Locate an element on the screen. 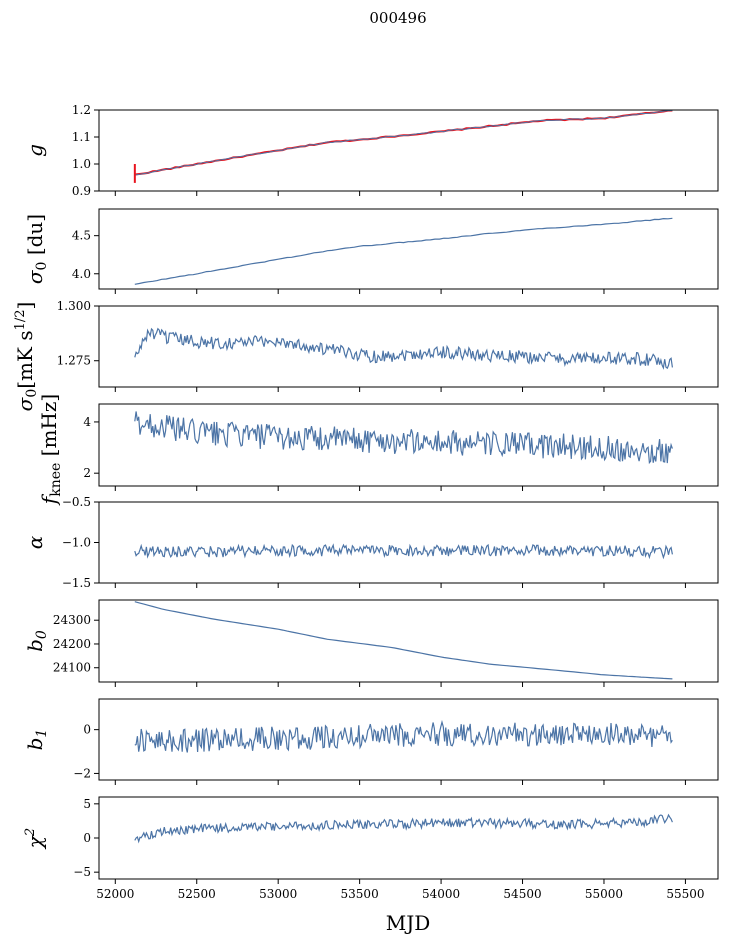 The width and height of the screenshot is (729, 944). x-tick-label: 55000 is located at coordinates (604, 894).